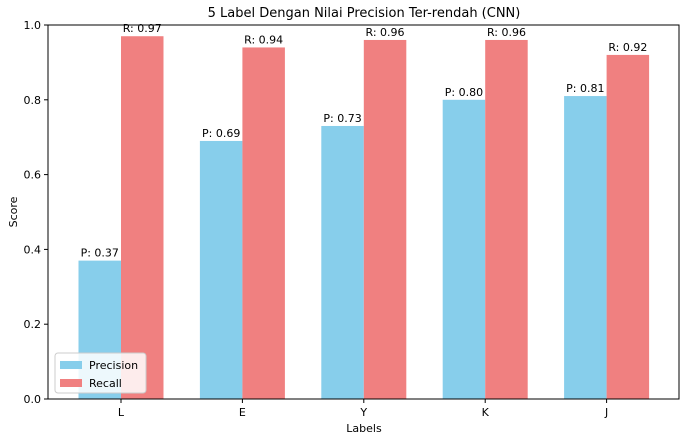  Describe the element at coordinates (71, 383) in the screenshot. I see `legend-swatch-recall` at that location.